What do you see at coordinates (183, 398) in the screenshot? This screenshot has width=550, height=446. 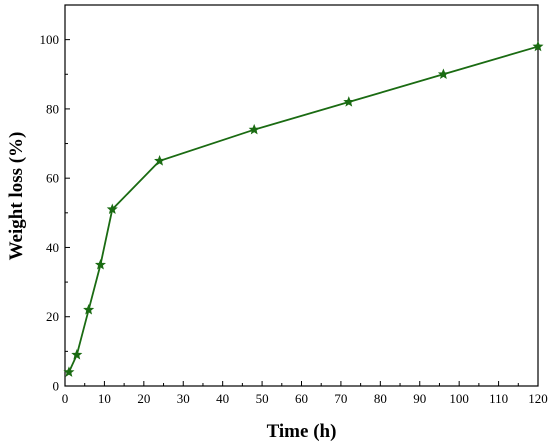 I see `x-tick-label: 30` at bounding box center [183, 398].